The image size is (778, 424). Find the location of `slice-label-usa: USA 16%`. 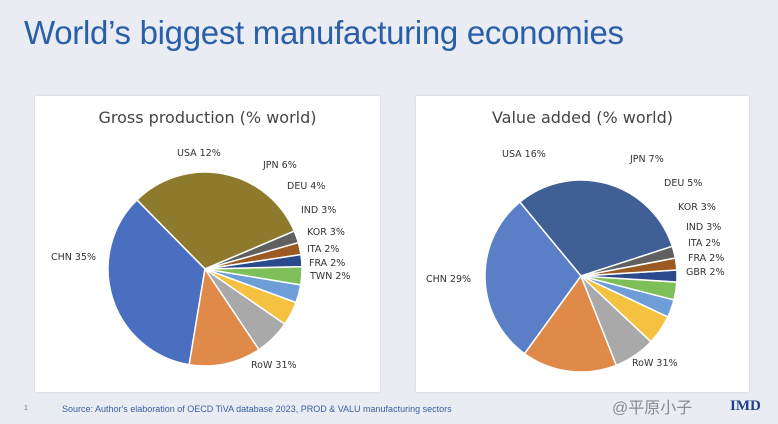

slice-label-usa: USA 16% is located at coordinates (524, 154).